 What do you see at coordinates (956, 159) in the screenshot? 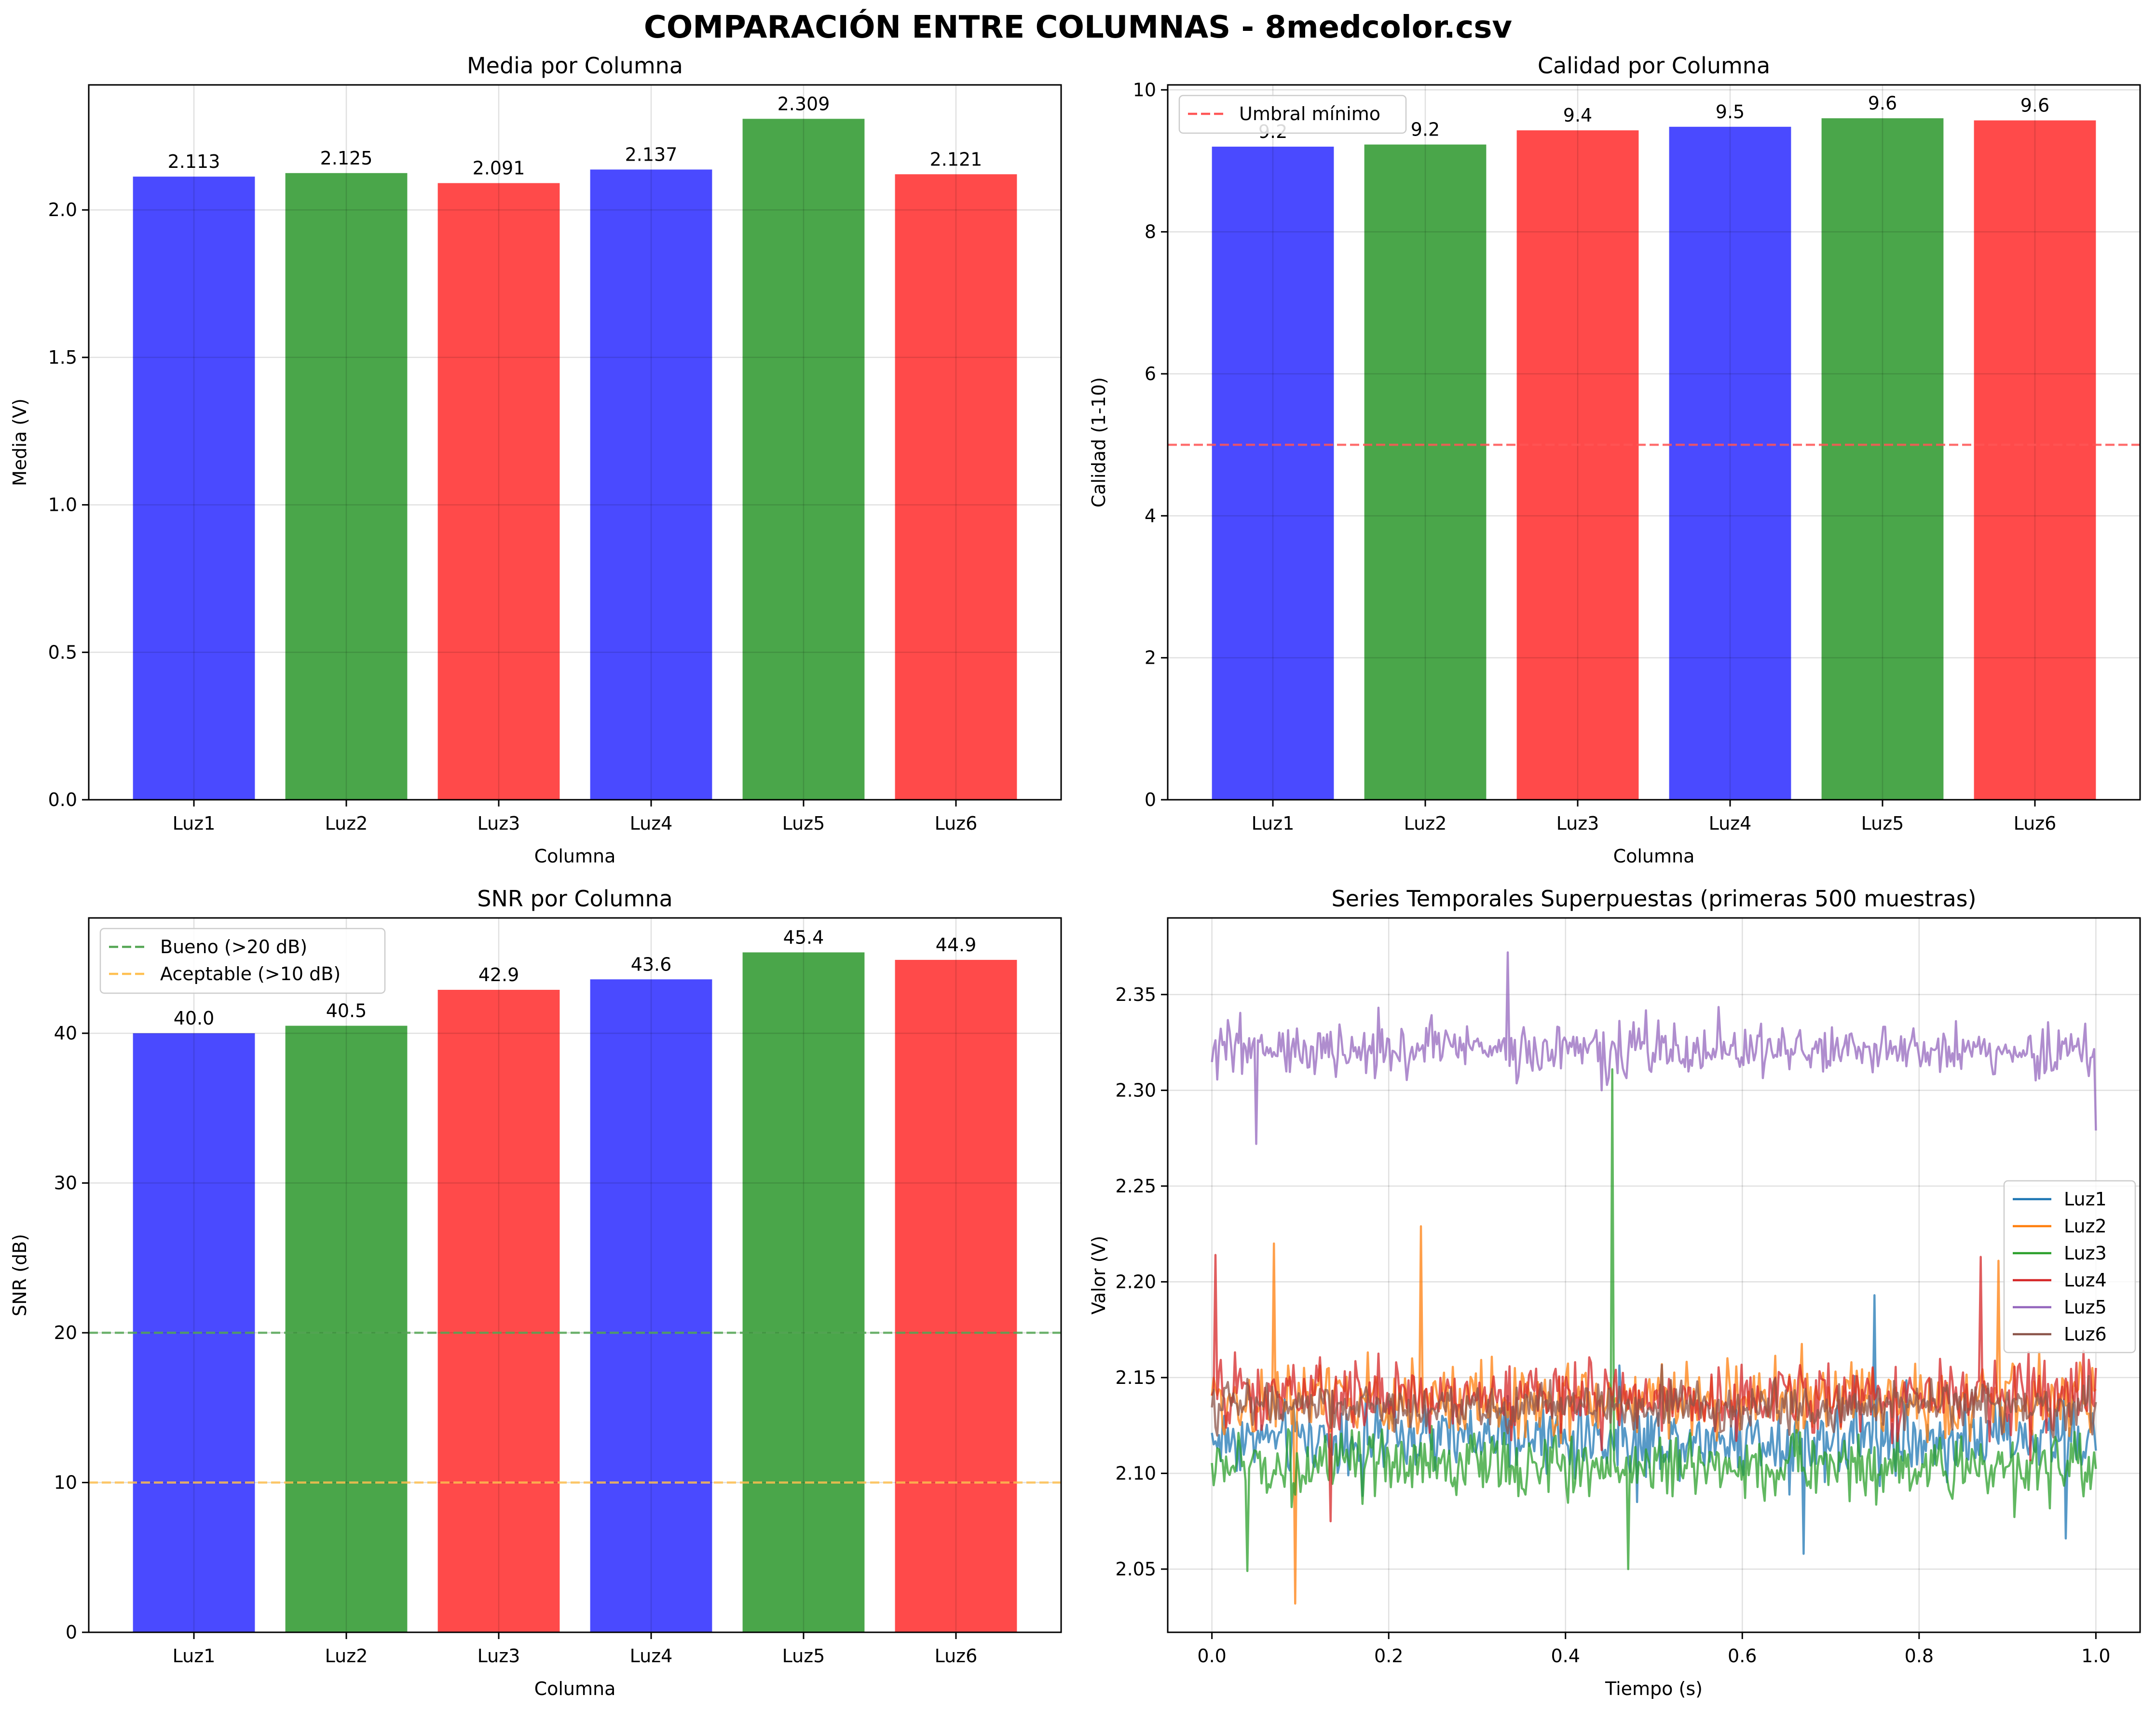
I see `bar-value-label: 2.121` at bounding box center [956, 159].